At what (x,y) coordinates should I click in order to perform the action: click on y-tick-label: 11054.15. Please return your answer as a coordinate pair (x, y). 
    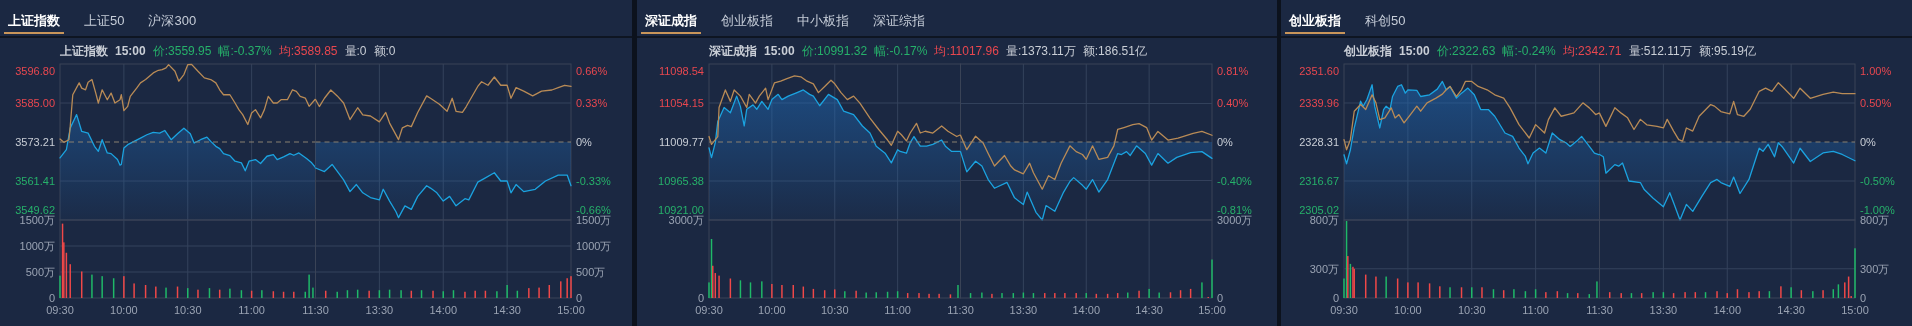
    Looking at the image, I should click on (681, 103).